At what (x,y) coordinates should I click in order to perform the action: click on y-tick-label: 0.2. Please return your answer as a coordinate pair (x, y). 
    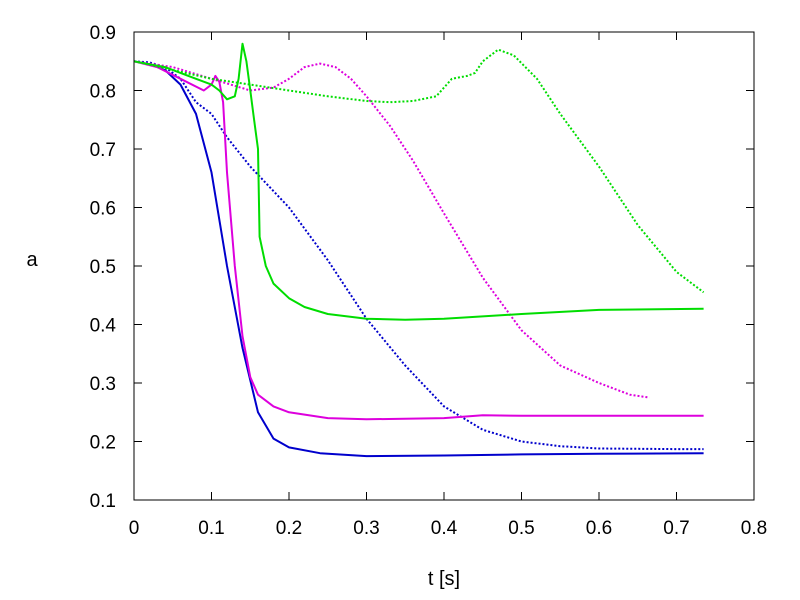
    Looking at the image, I should click on (103, 443).